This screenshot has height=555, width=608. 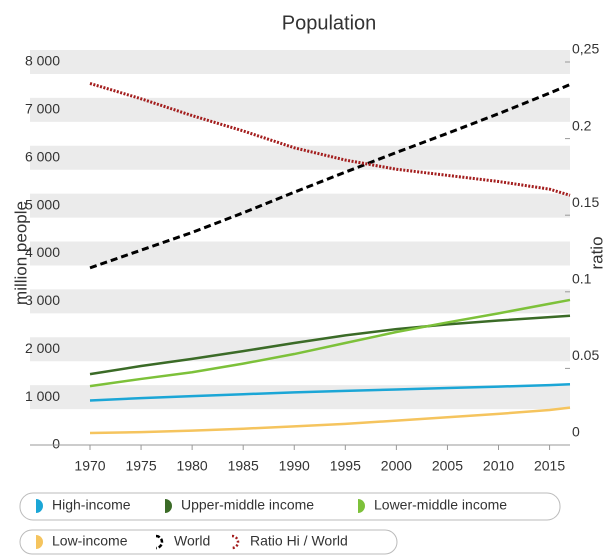 What do you see at coordinates (243, 466) in the screenshot?
I see `x-tick-label: 1985` at bounding box center [243, 466].